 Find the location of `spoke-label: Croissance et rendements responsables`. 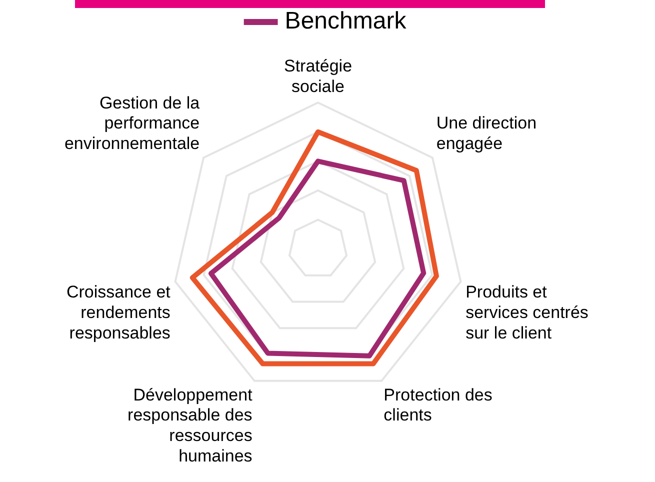

spoke-label: Croissance et rendements responsables is located at coordinates (118, 312).